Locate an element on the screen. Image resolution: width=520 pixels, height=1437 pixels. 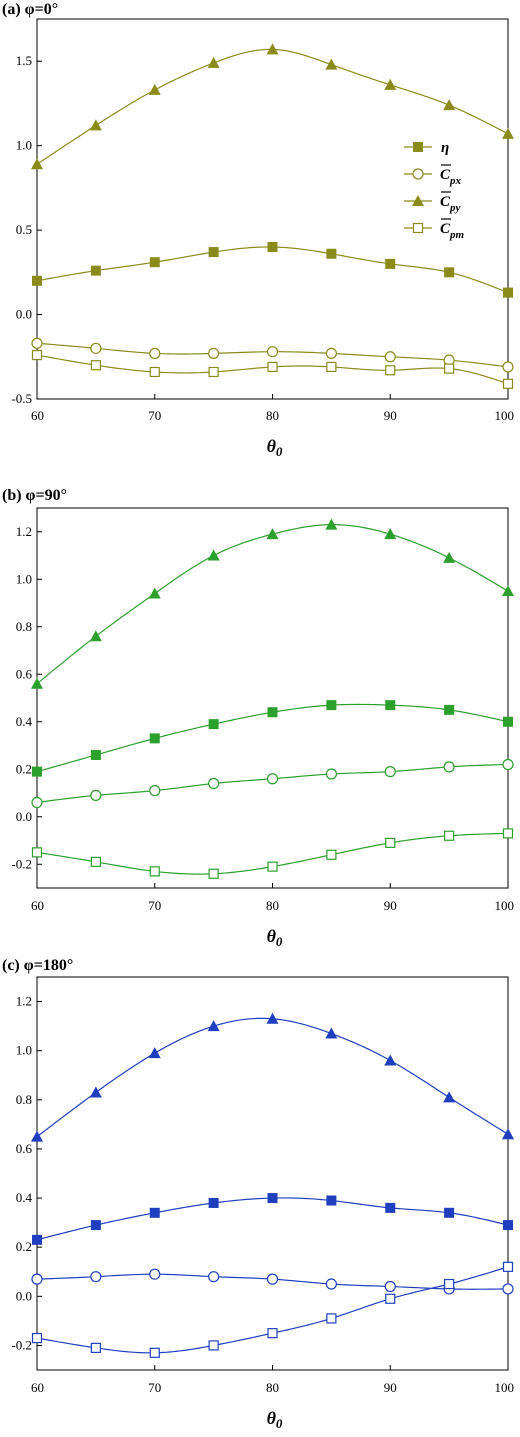
y-tick-label: 1.5 is located at coordinates (24, 60).